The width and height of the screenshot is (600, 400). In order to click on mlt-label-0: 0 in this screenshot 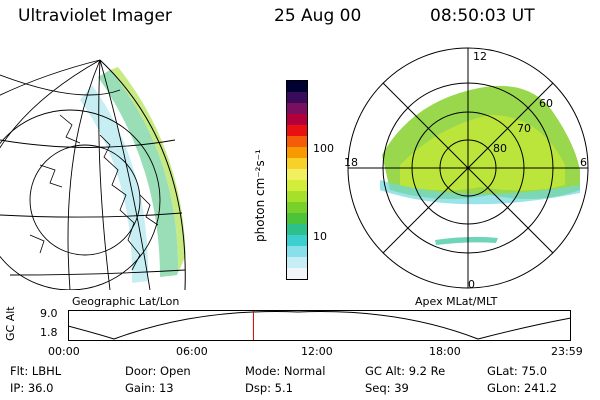, I will do `click(471, 284)`.